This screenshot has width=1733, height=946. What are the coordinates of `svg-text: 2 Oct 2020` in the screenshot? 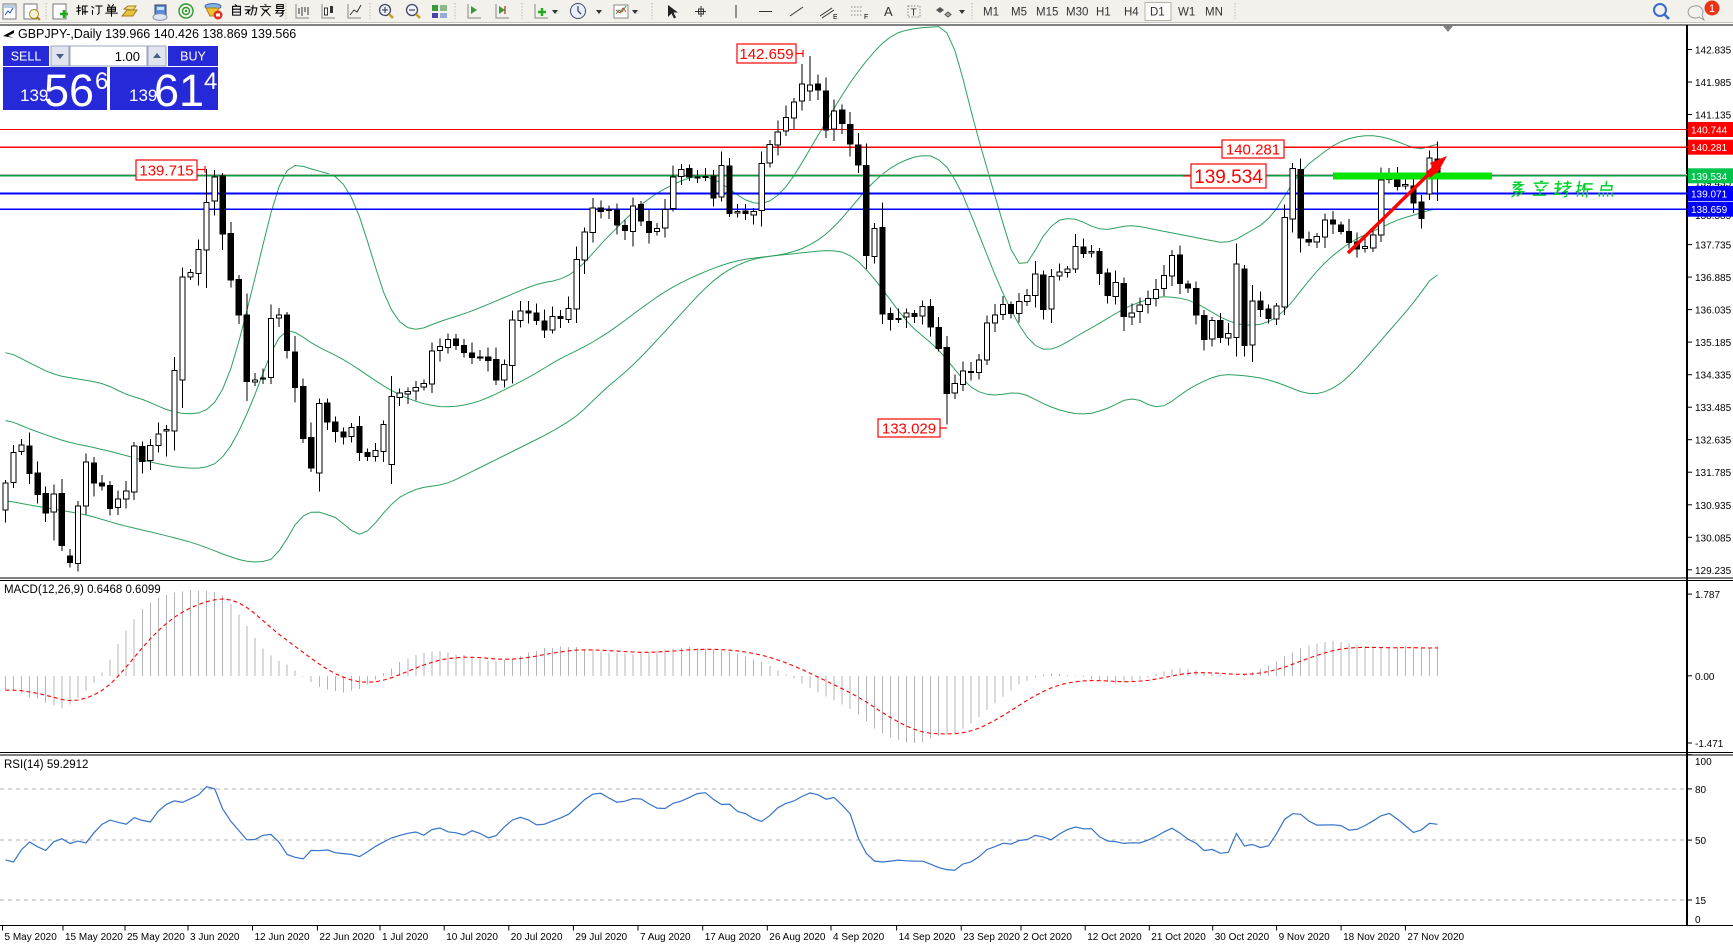 It's located at (1047, 937).